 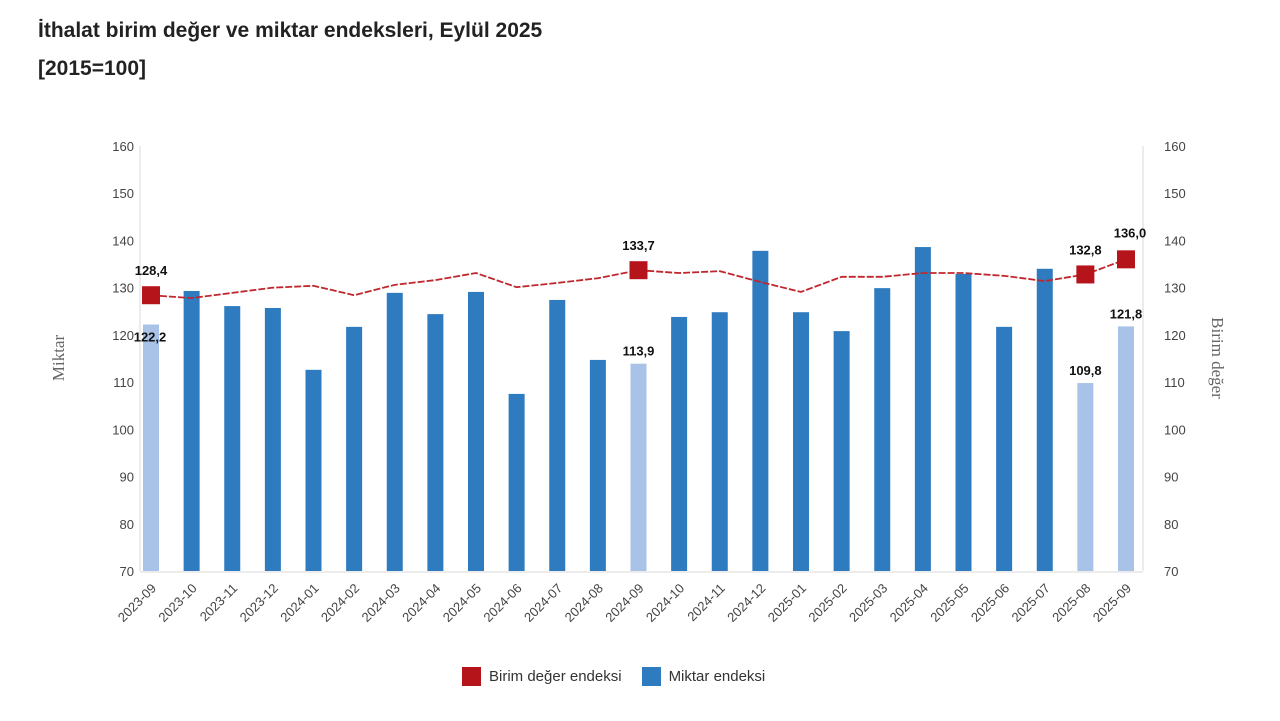 What do you see at coordinates (1171, 571) in the screenshot?
I see `y-tick-right: 70` at bounding box center [1171, 571].